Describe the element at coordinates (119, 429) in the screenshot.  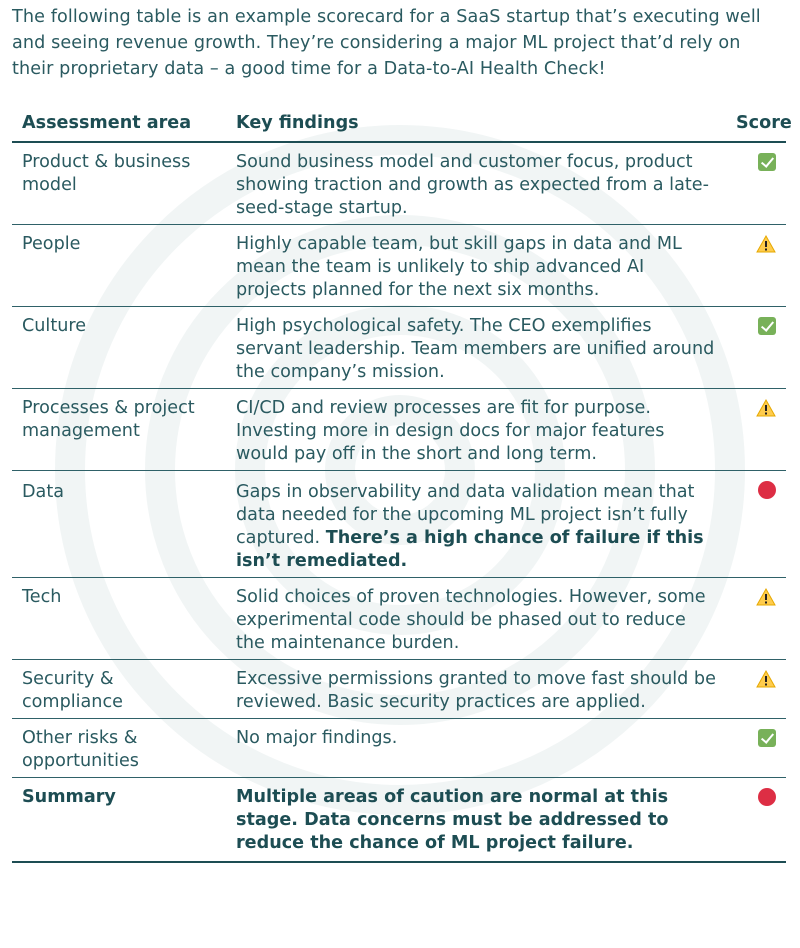
I see `row-area: Processes & project management` at that location.